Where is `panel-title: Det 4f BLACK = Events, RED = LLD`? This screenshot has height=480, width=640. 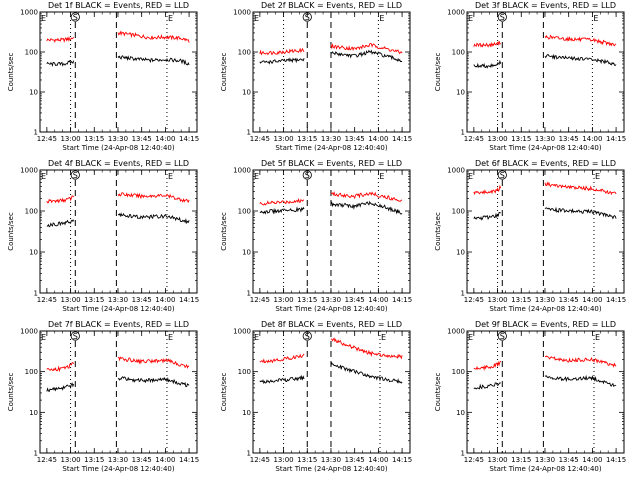 panel-title: Det 4f BLACK = Events, RED = LLD is located at coordinates (118, 163).